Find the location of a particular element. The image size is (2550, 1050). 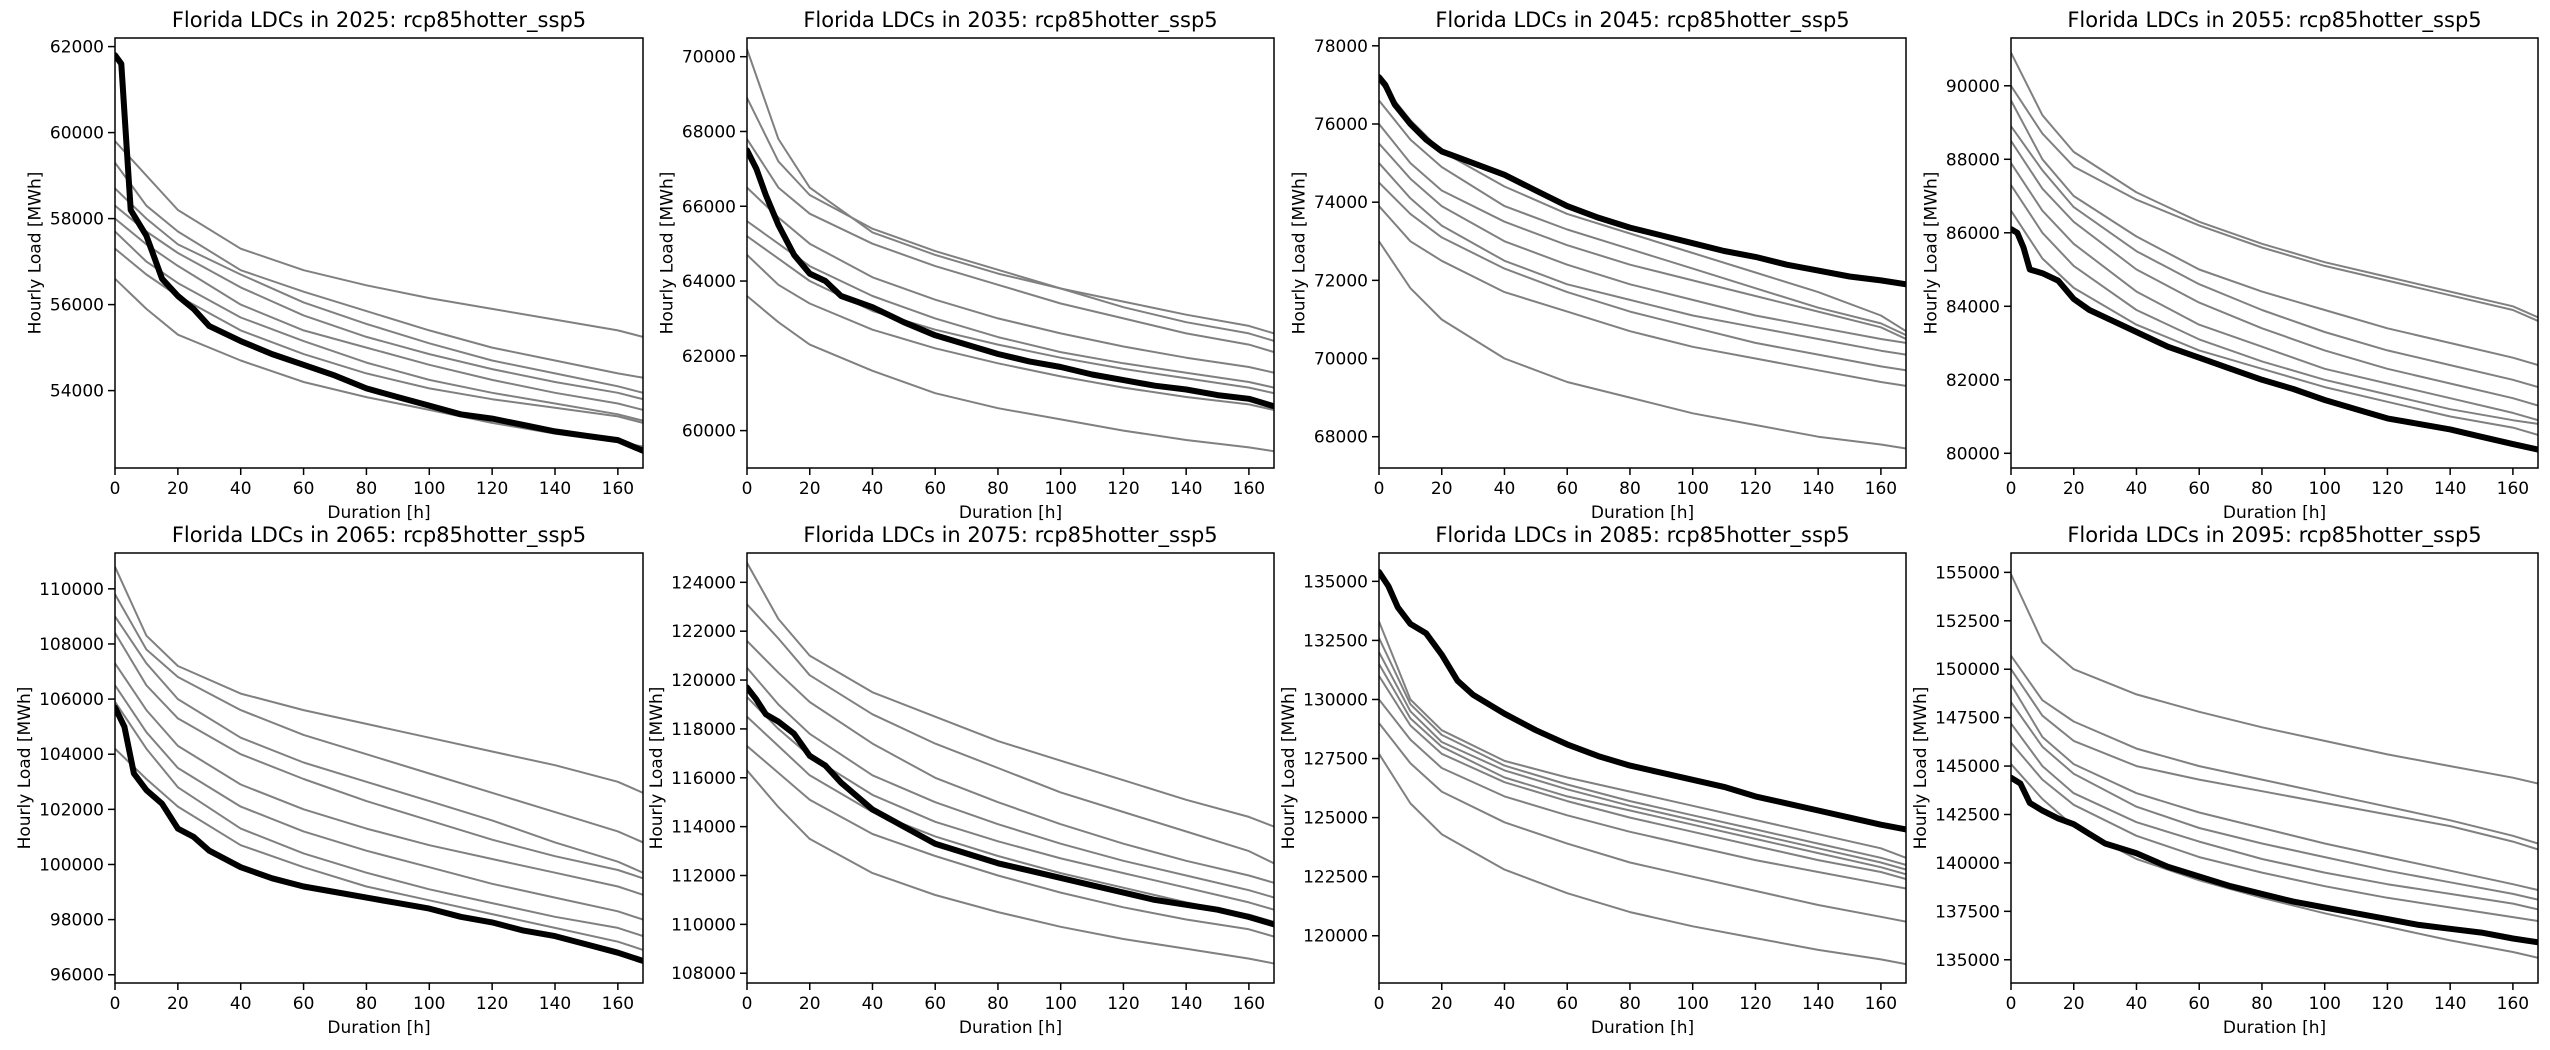

y-tick-label: 70000 is located at coordinates (1341, 360).